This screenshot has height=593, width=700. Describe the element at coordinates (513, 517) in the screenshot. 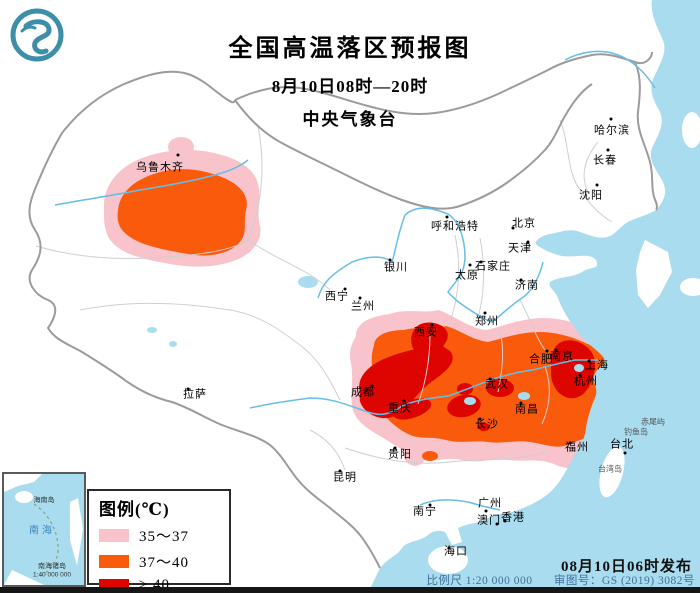

I see `city-label-香港: 香港` at that location.